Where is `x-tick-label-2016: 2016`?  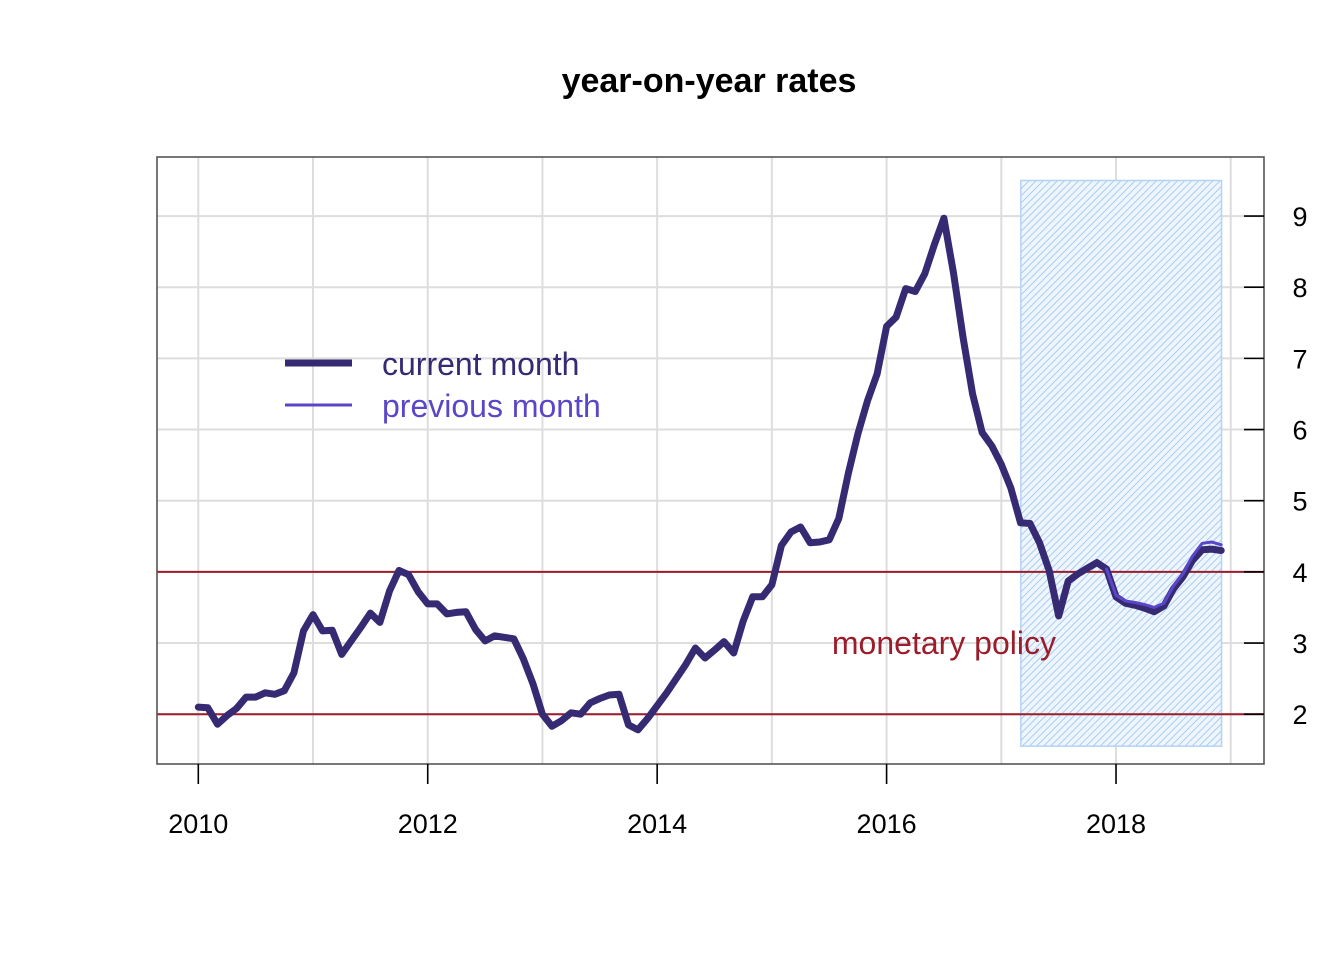 x-tick-label-2016: 2016 is located at coordinates (887, 824).